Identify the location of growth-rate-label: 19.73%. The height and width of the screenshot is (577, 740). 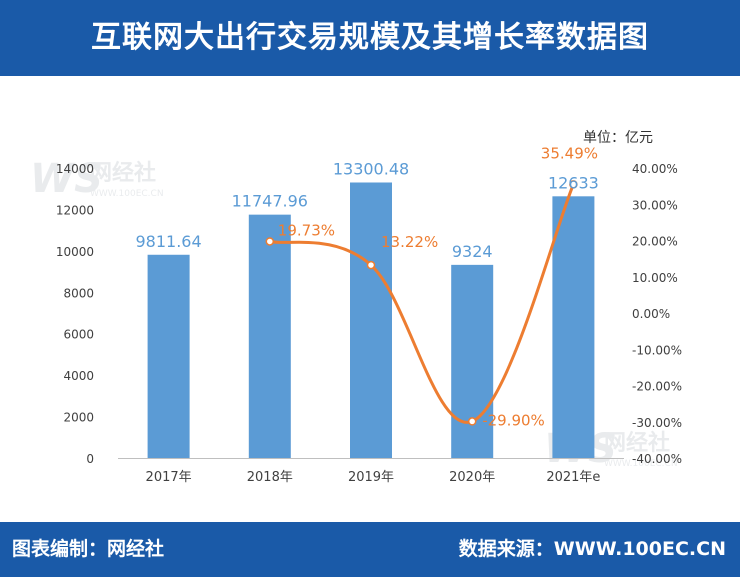
(306, 230).